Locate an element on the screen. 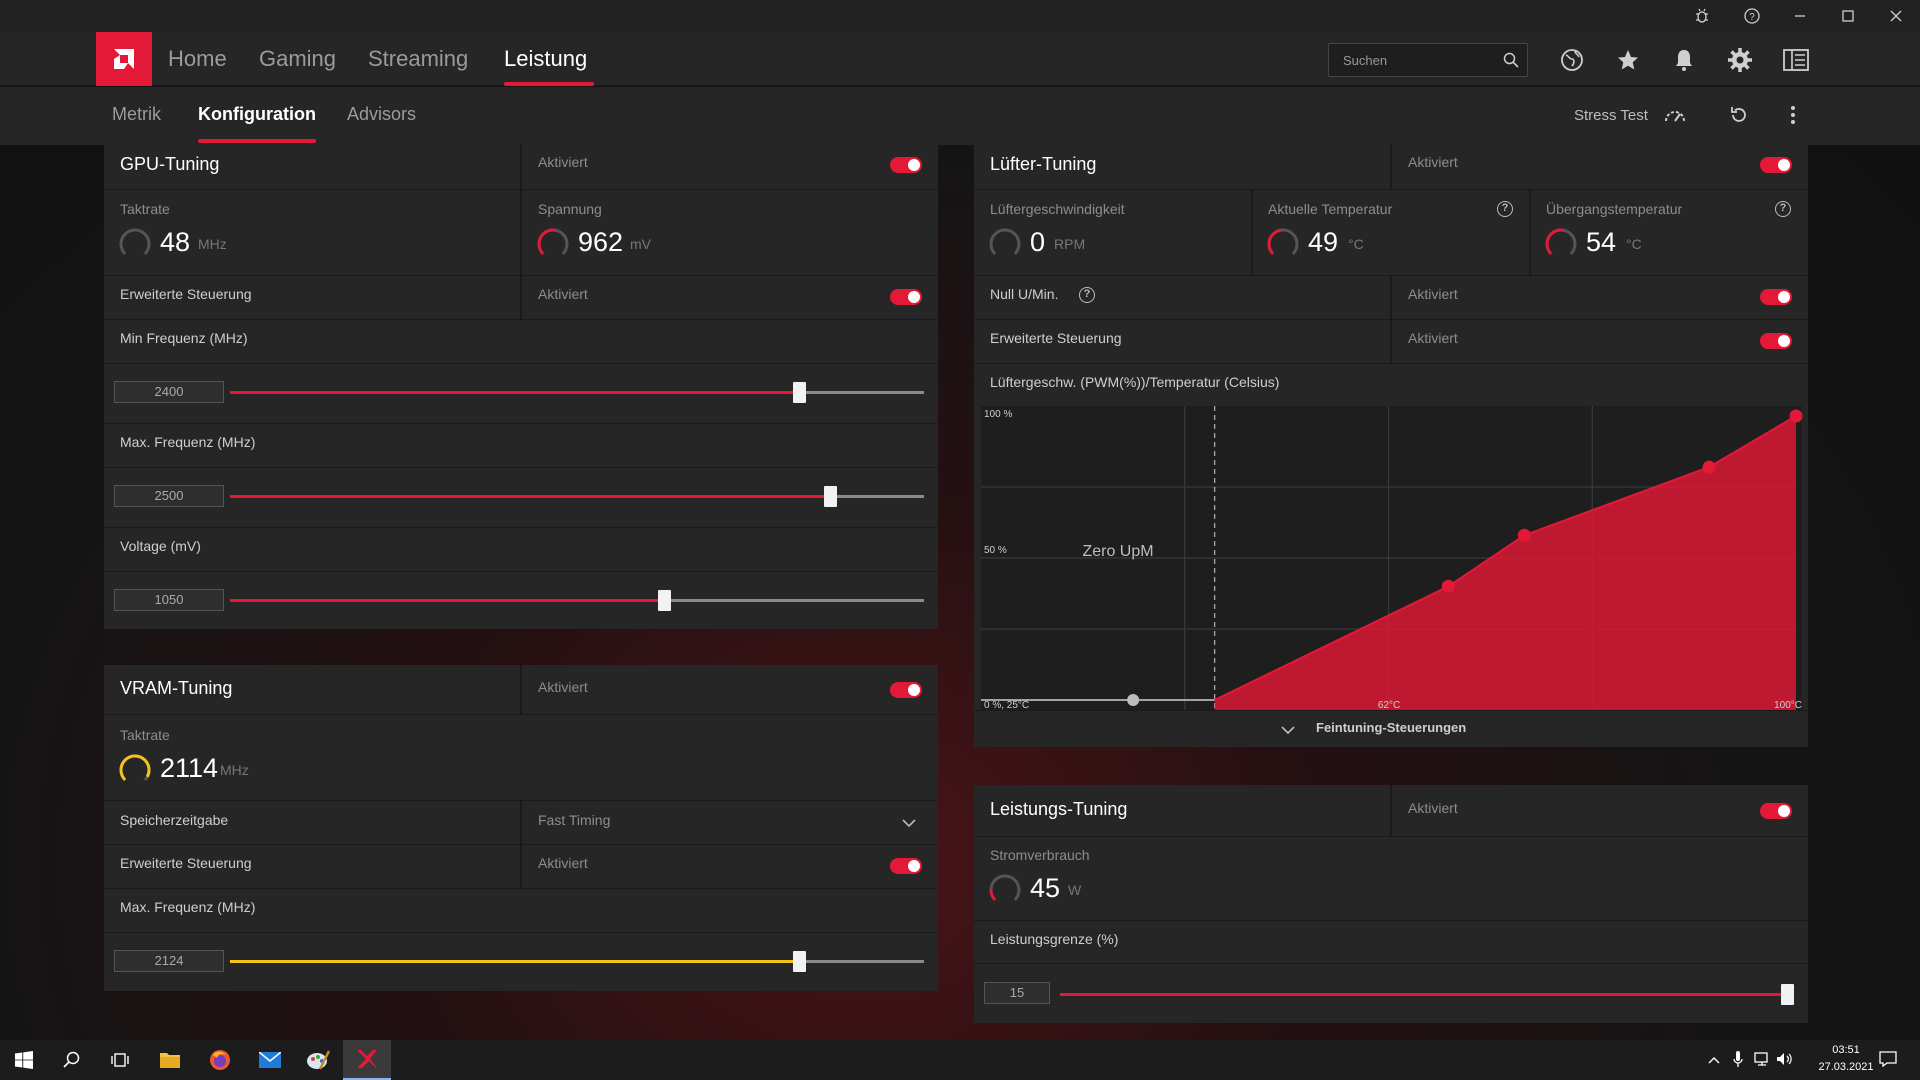 This screenshot has width=1920, height=1080. clock-date: 27.03.2021 is located at coordinates (1846, 1067).